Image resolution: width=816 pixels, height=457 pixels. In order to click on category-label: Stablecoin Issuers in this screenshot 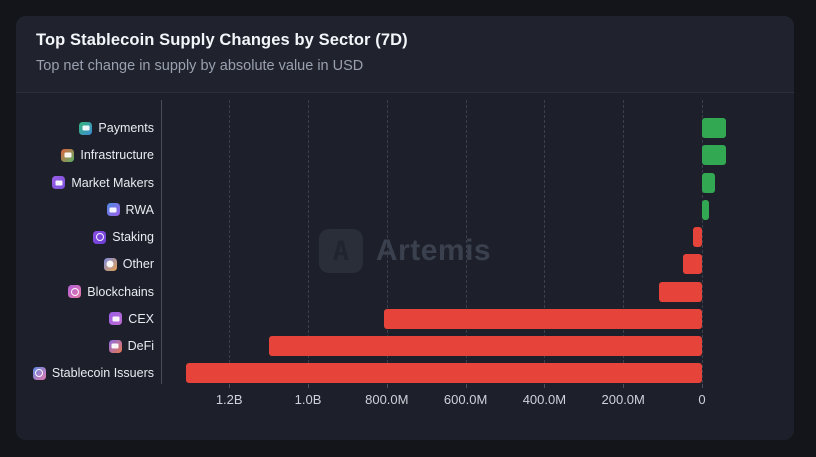, I will do `click(102, 373)`.